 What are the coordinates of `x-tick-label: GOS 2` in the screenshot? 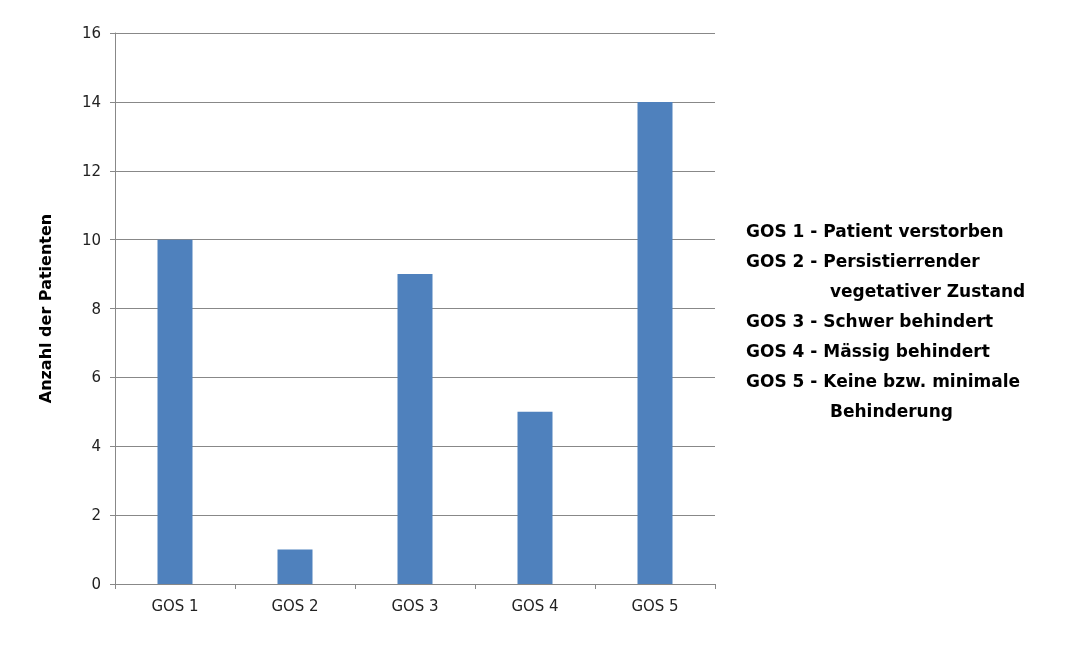 It's located at (295, 605).